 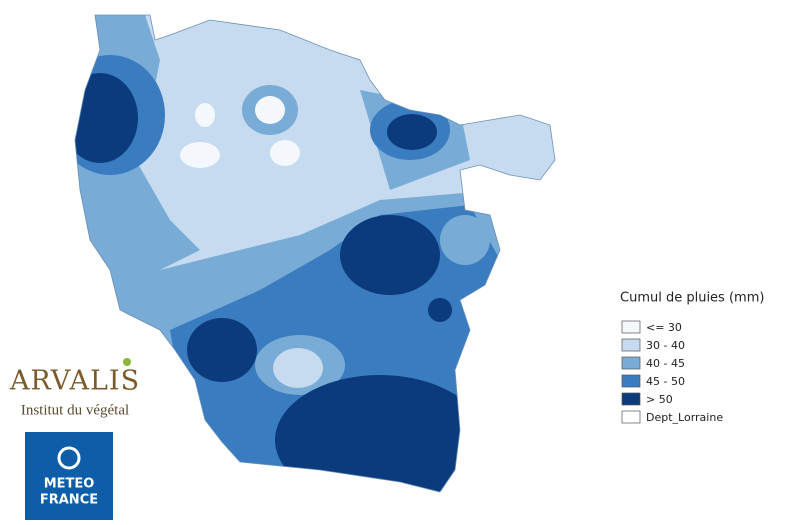 I want to click on legend-label: 40 - 45, so click(x=665, y=363).